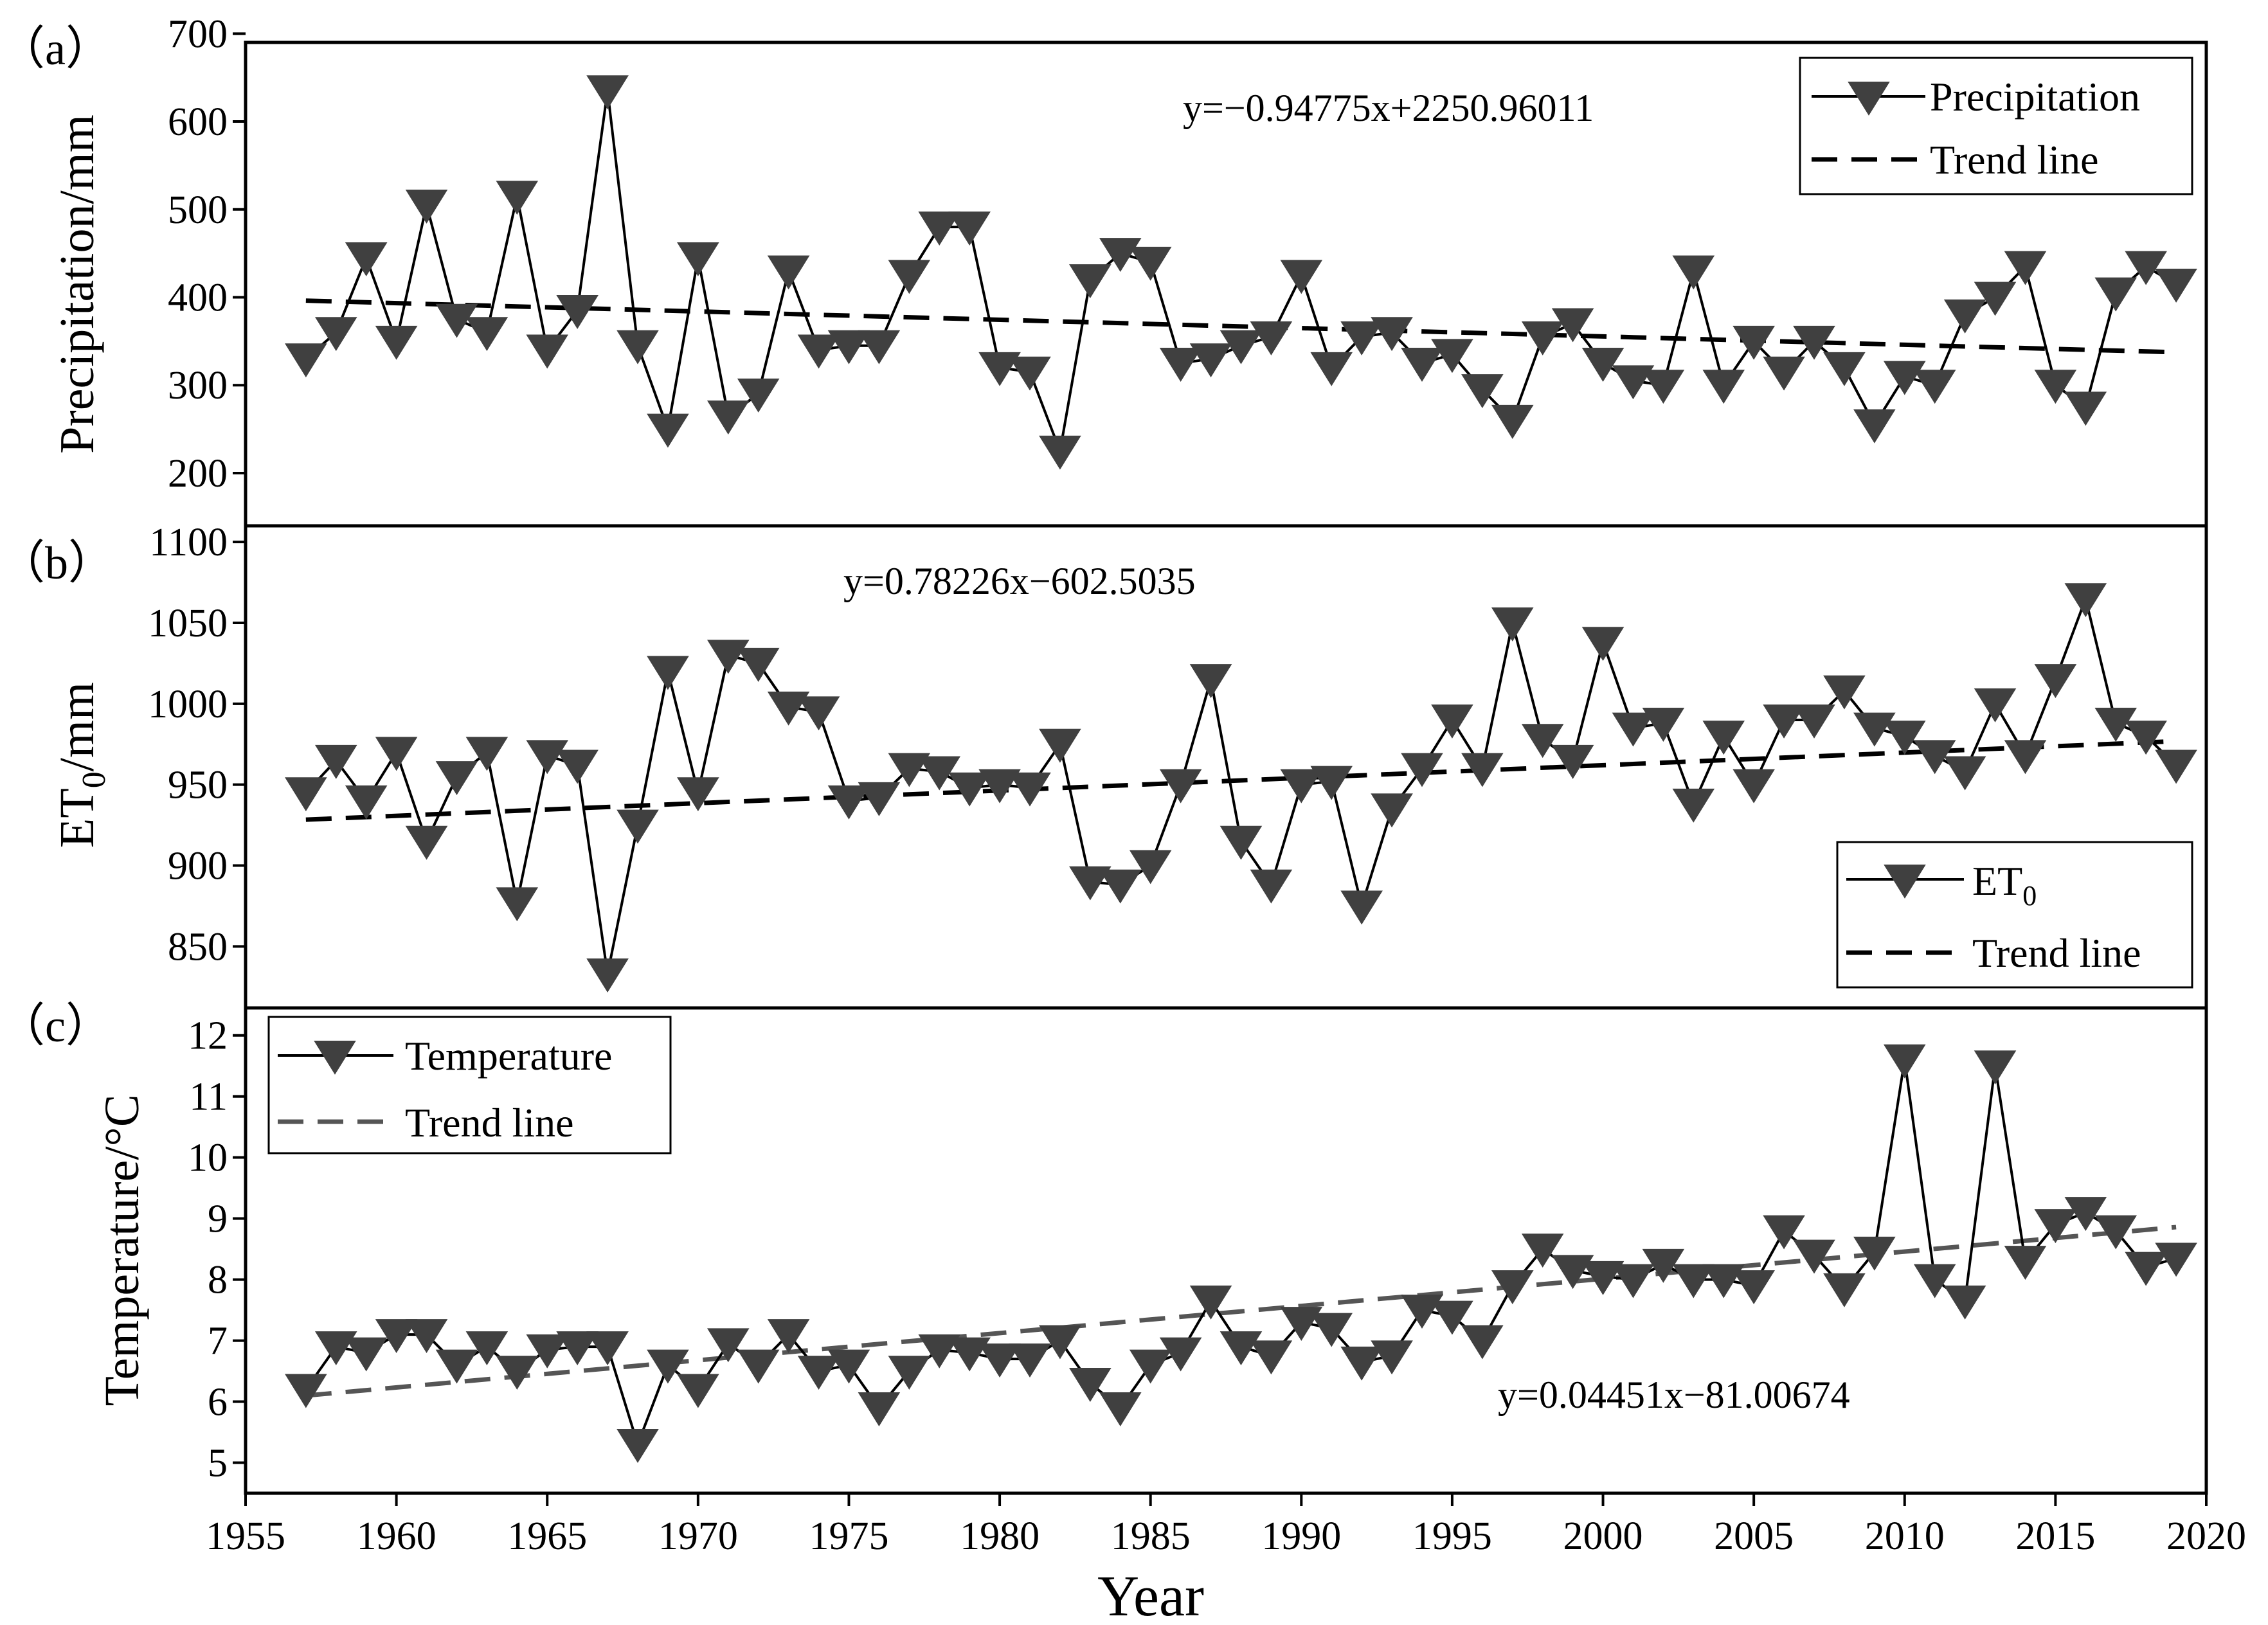 This screenshot has height=1625, width=2268. I want to click on panel-a-y-ticks: 200 300 400 500 600 700, so click(207, 254).